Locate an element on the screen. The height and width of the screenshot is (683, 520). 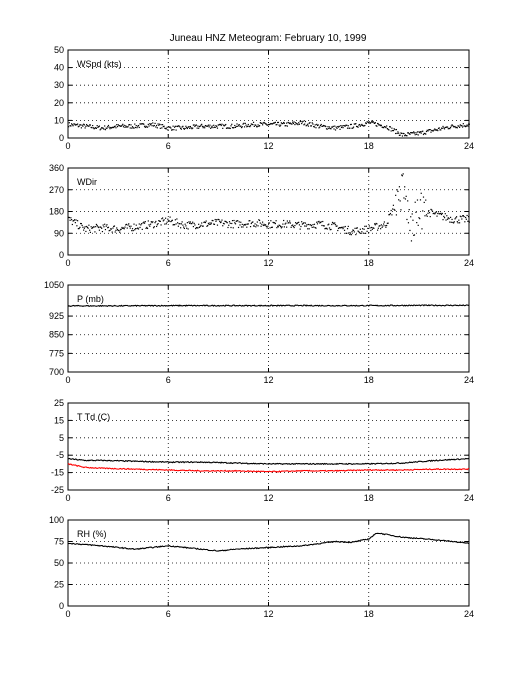
x-tick-label: 18 is located at coordinates (369, 263).